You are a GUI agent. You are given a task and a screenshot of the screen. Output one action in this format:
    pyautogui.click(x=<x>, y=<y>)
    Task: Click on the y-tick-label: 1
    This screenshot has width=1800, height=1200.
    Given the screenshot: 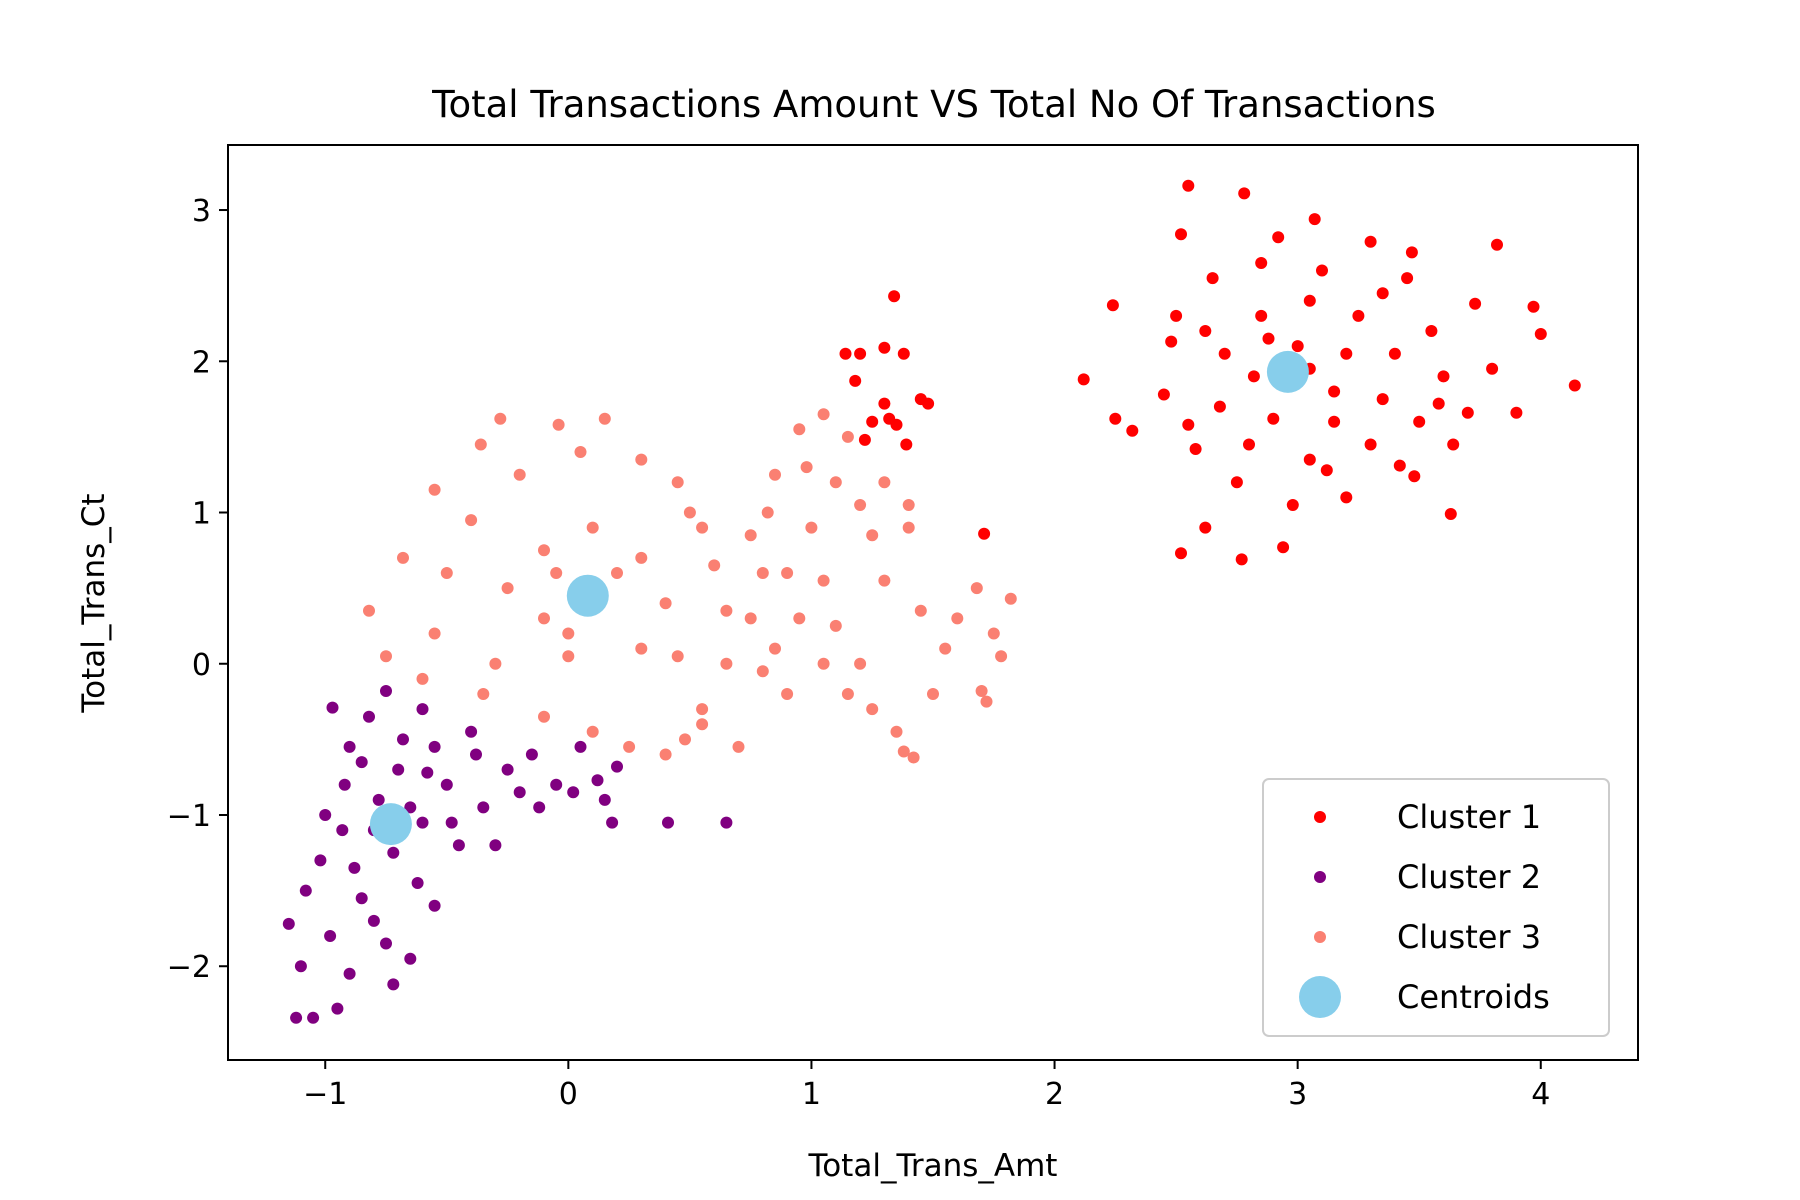 What is the action you would take?
    pyautogui.click(x=201, y=514)
    